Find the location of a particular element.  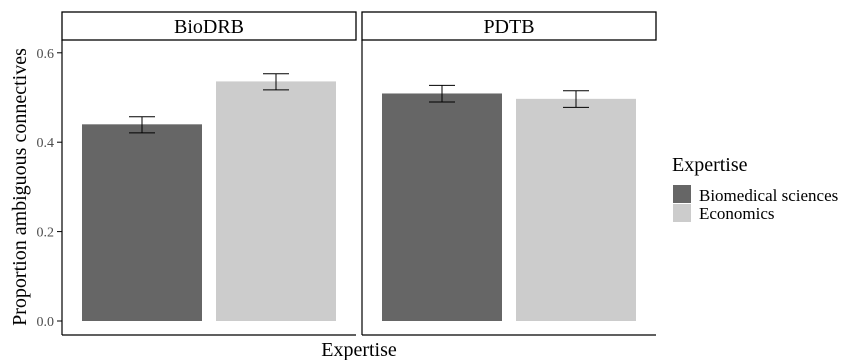

facet-strip-pdtb: PDTB is located at coordinates (509, 26).